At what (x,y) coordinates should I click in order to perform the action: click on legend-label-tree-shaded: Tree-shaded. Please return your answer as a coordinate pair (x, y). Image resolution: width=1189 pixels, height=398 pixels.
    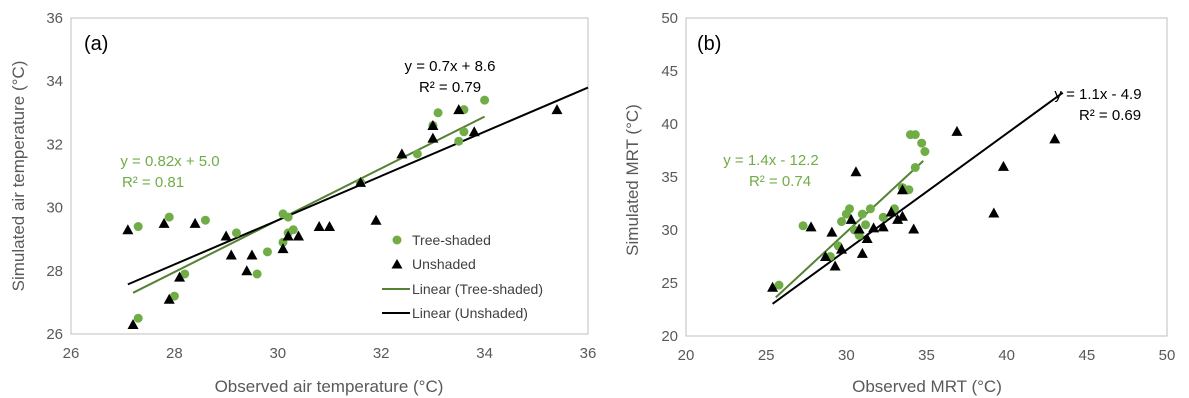
    Looking at the image, I should click on (451, 240).